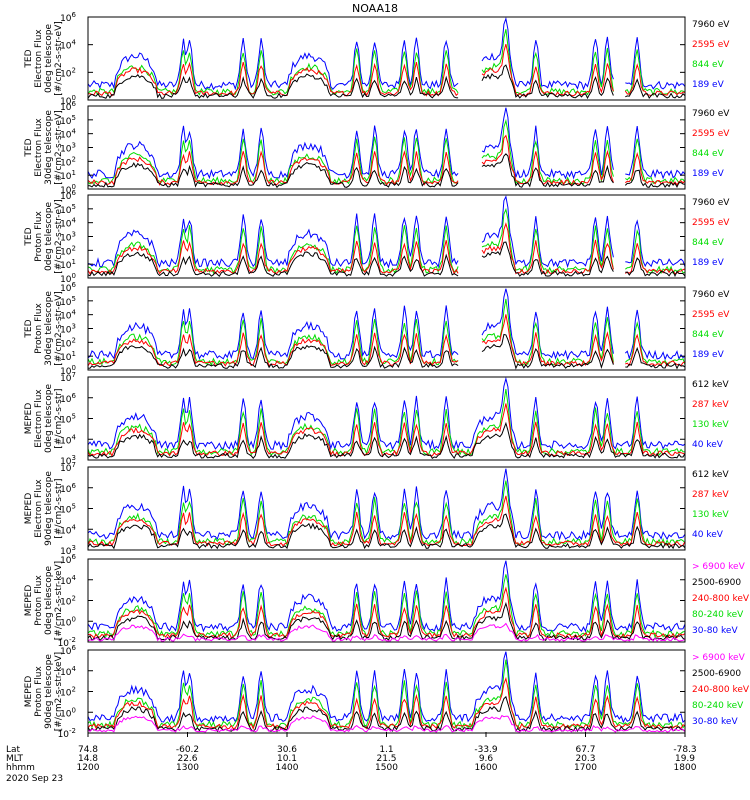  What do you see at coordinates (49, 508) in the screenshot?
I see `ylabel-line: 90deg telescope` at bounding box center [49, 508].